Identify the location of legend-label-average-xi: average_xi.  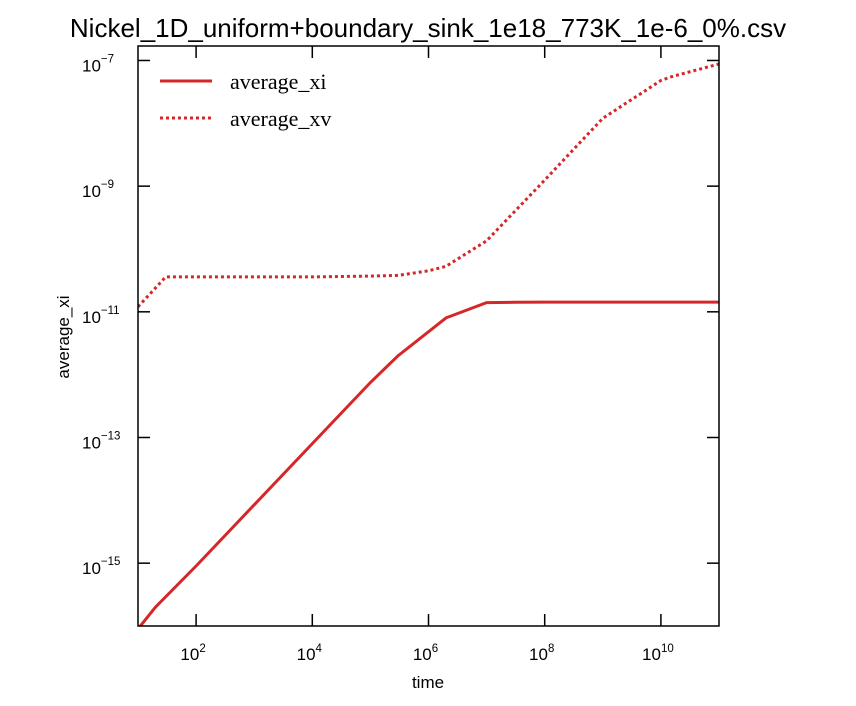
(278, 81).